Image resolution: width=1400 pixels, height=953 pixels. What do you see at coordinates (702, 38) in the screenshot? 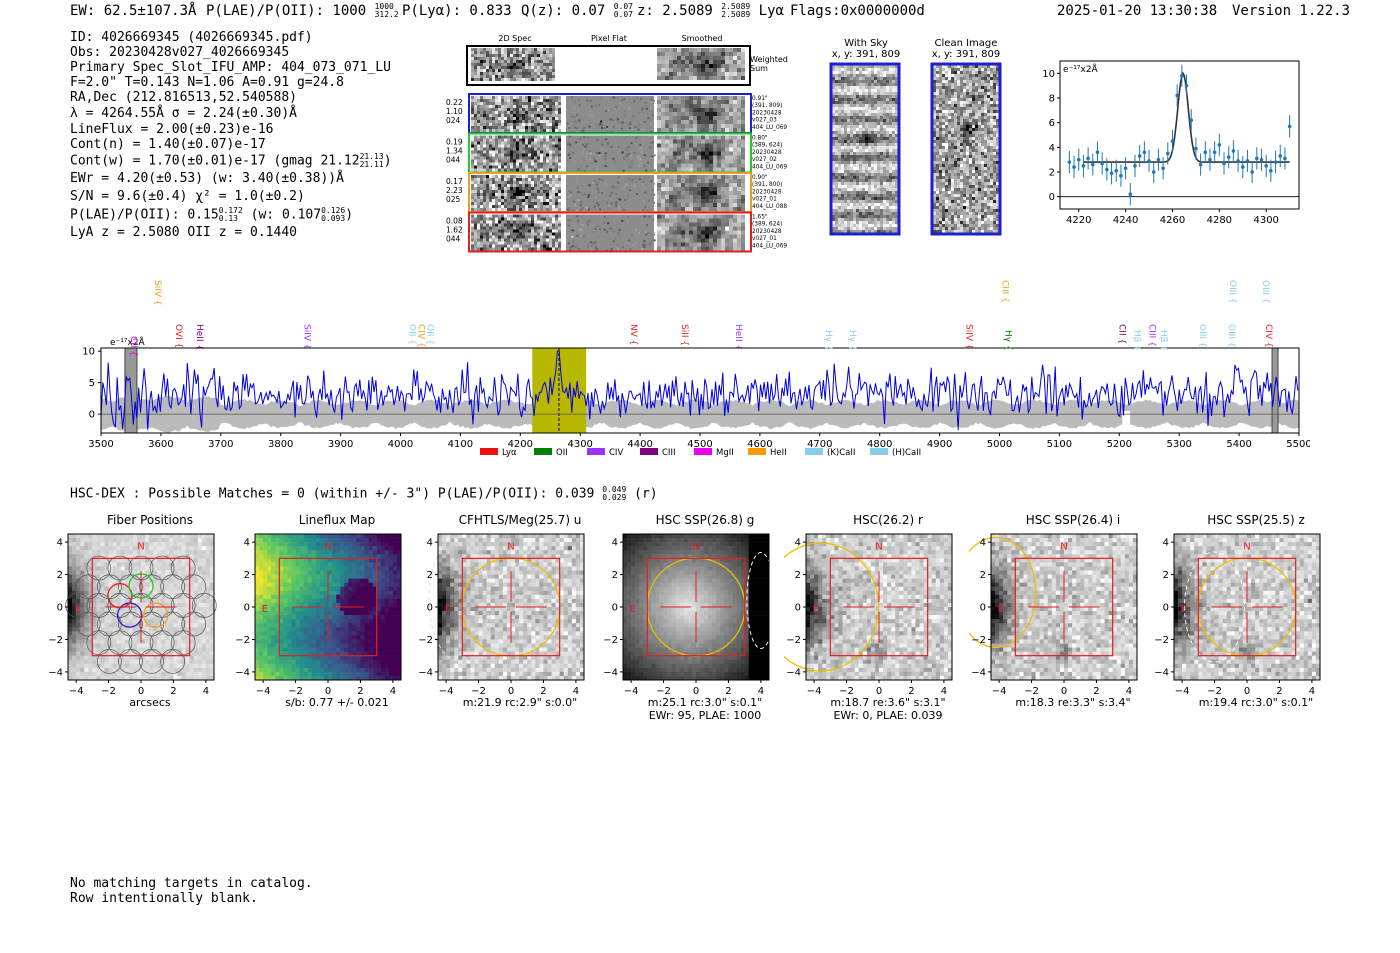
I see `cutout-col-title: Smoothed` at bounding box center [702, 38].